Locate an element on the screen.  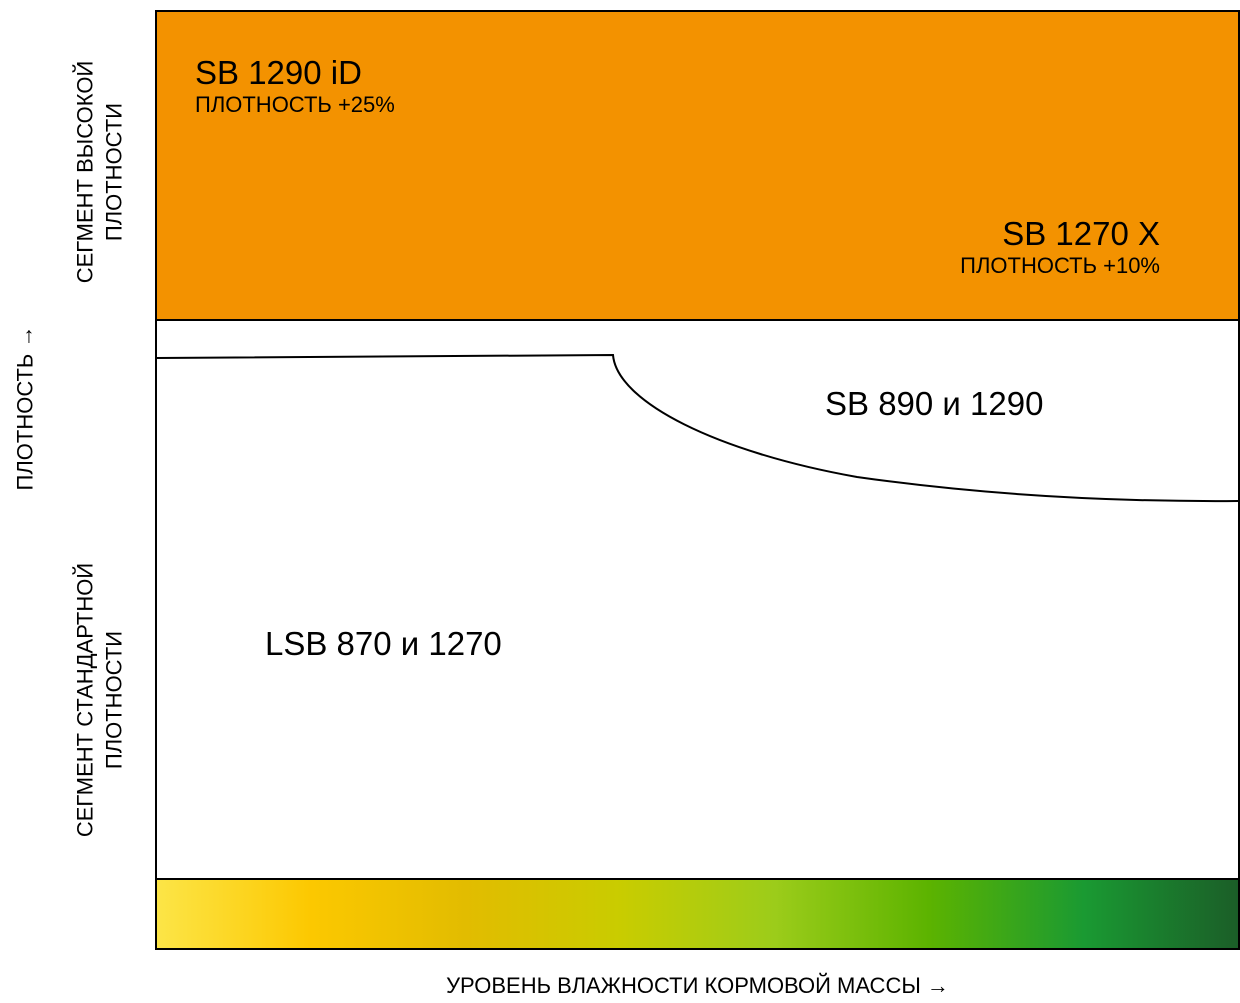
product-sb1270x: SB 1270 X ПЛОТНОСТЬ +10% is located at coordinates (1060, 246).